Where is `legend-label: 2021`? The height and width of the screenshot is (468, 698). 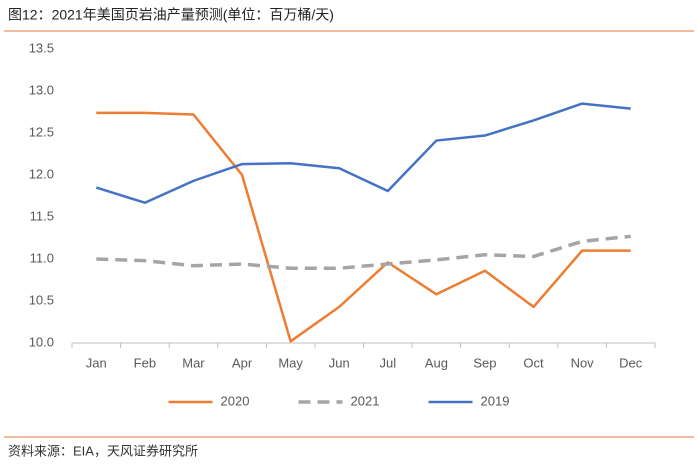 legend-label: 2021 is located at coordinates (365, 400).